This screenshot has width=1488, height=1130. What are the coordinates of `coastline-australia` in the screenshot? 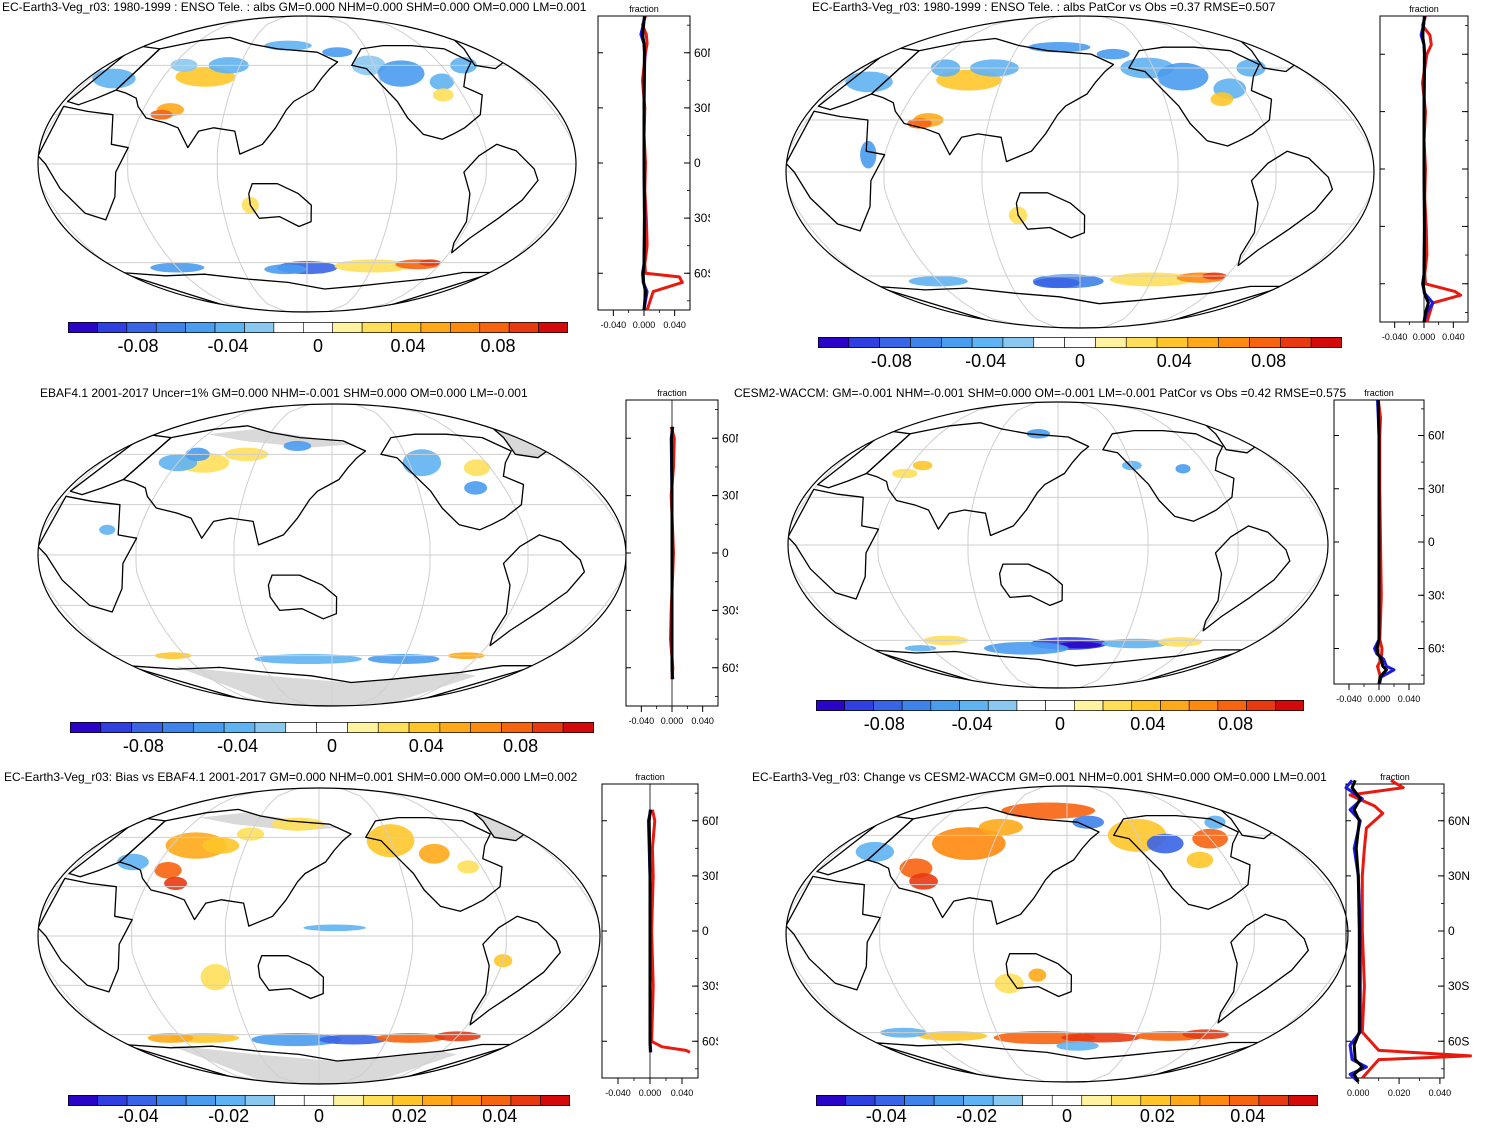 It's located at (291, 977).